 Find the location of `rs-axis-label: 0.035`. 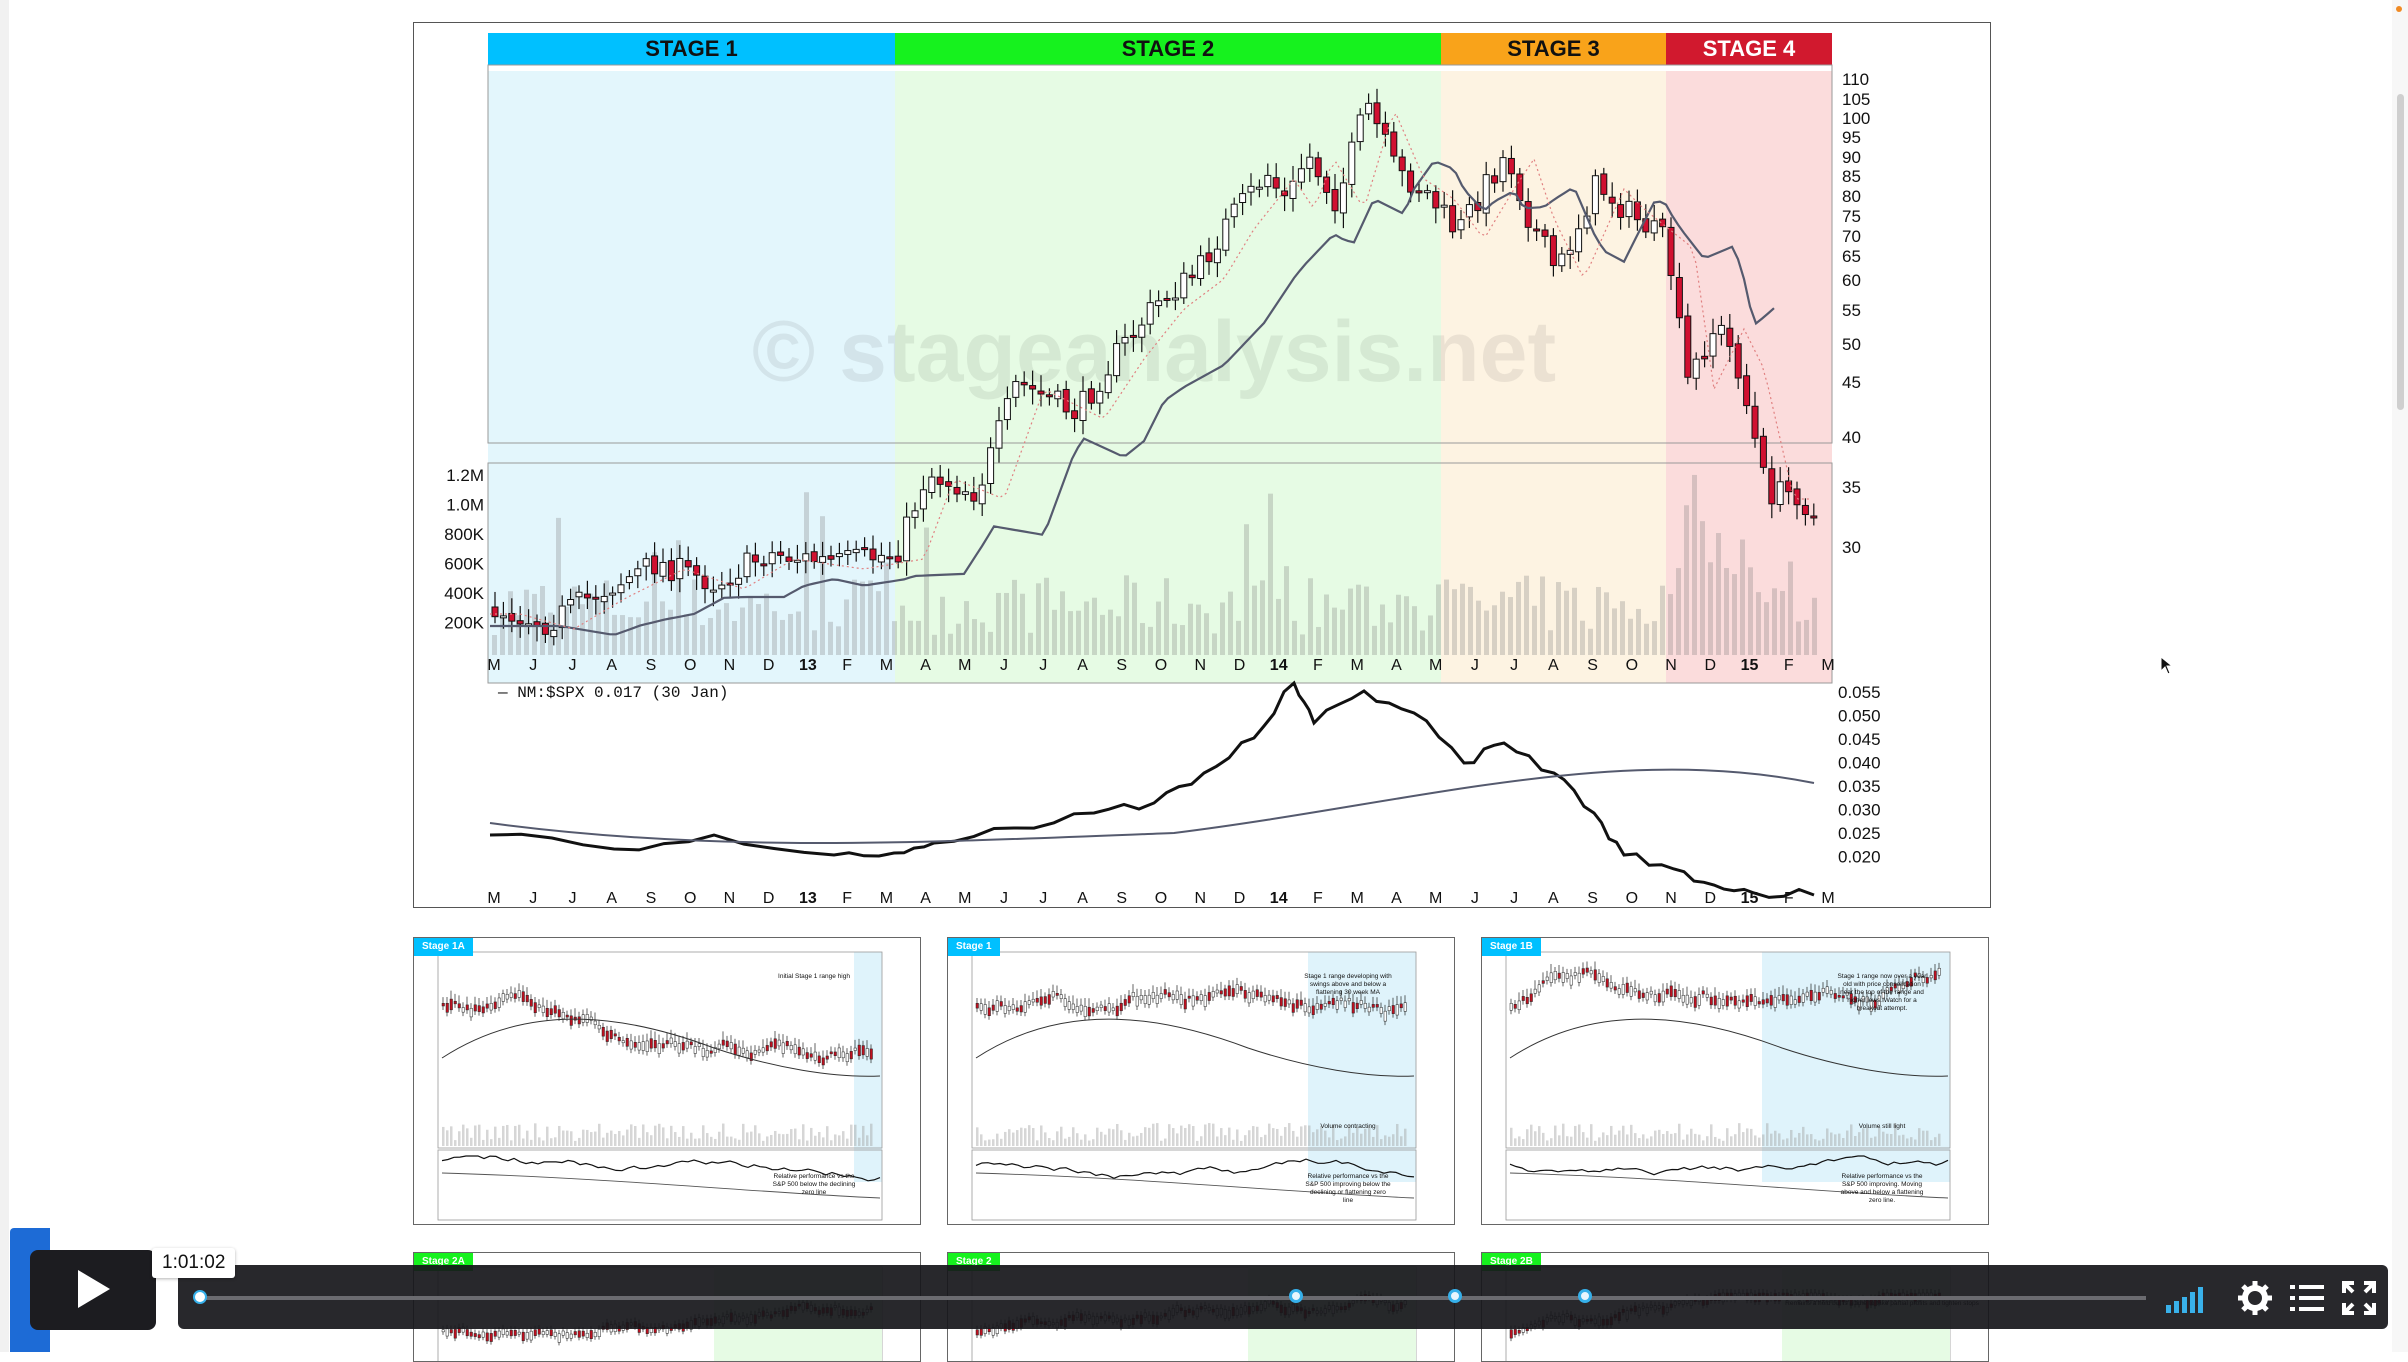

rs-axis-label: 0.035 is located at coordinates (1859, 786).